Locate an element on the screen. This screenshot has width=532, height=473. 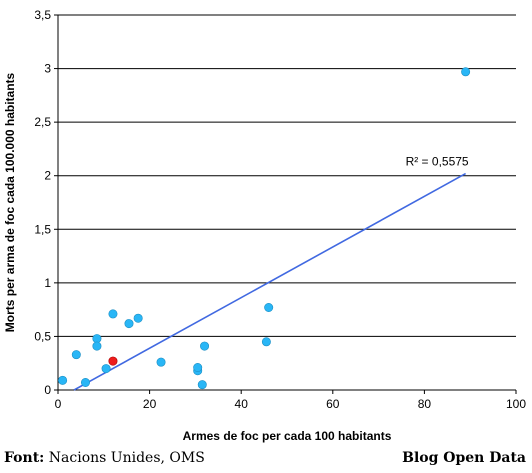
highlight-point is located at coordinates (113, 361).